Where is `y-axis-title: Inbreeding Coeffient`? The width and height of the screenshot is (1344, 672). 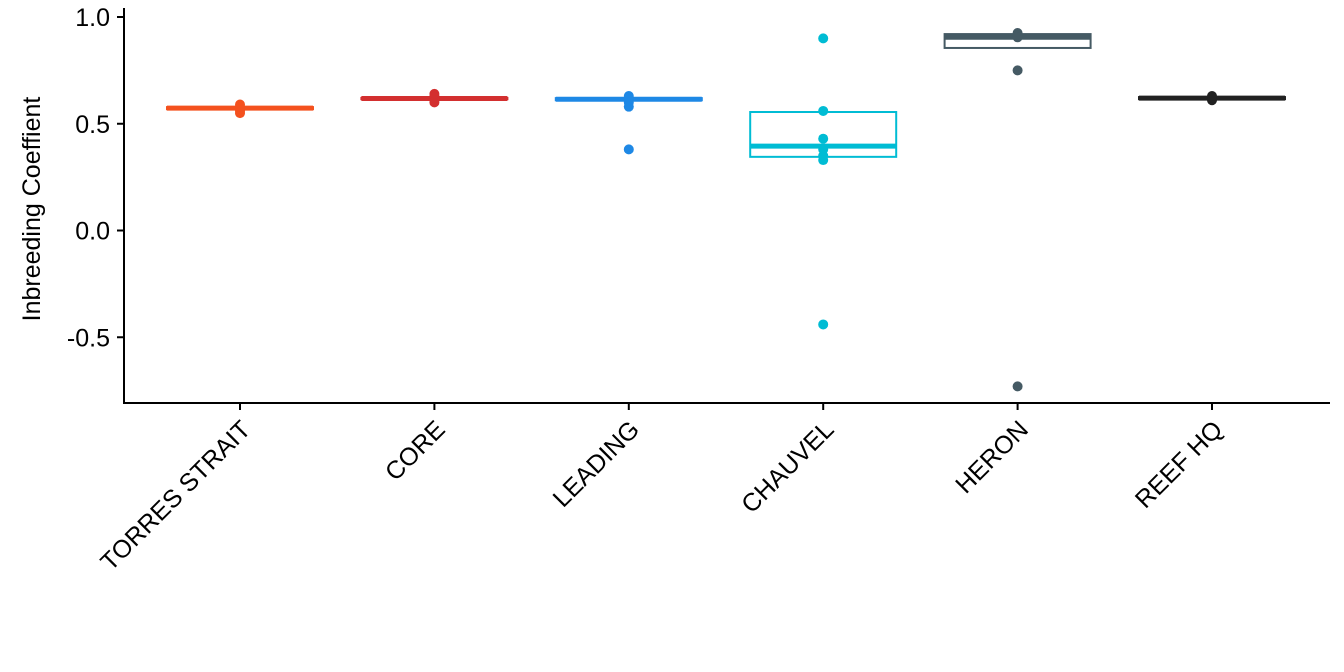 y-axis-title: Inbreeding Coeffient is located at coordinates (32, 209).